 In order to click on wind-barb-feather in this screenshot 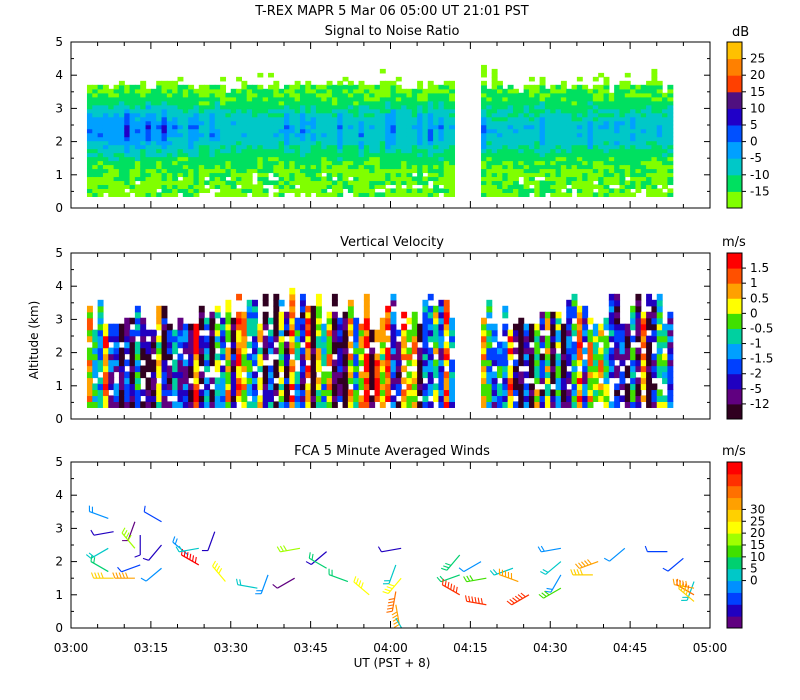, I will do `click(96, 575)`.